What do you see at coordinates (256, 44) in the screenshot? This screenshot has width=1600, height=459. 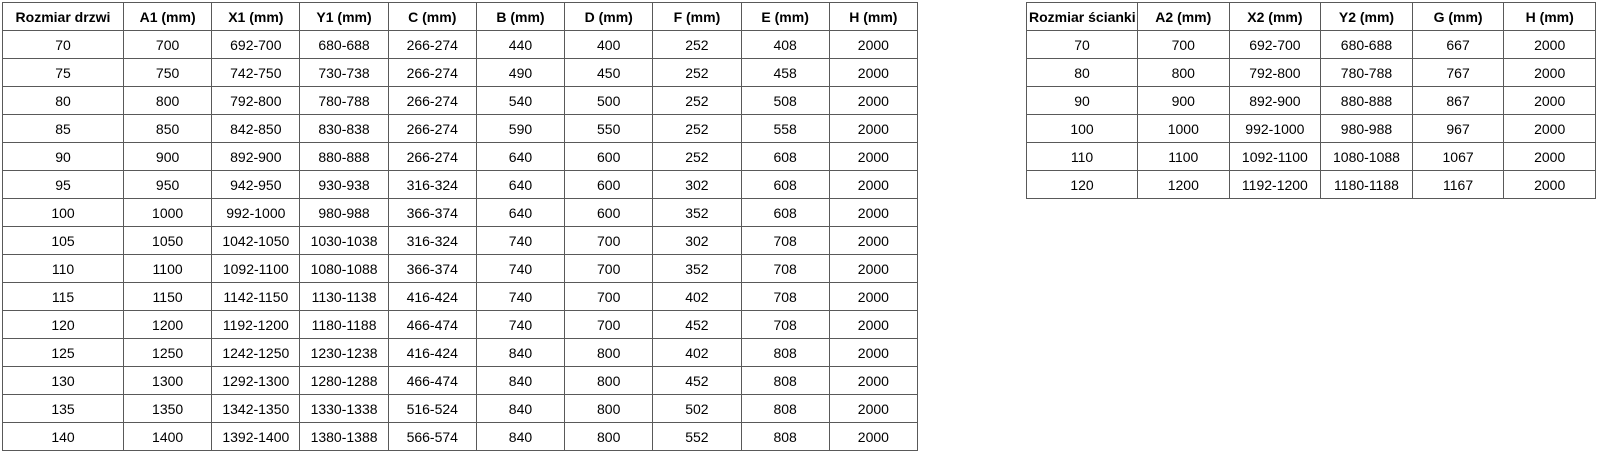 I see `table-cell: 692-700` at bounding box center [256, 44].